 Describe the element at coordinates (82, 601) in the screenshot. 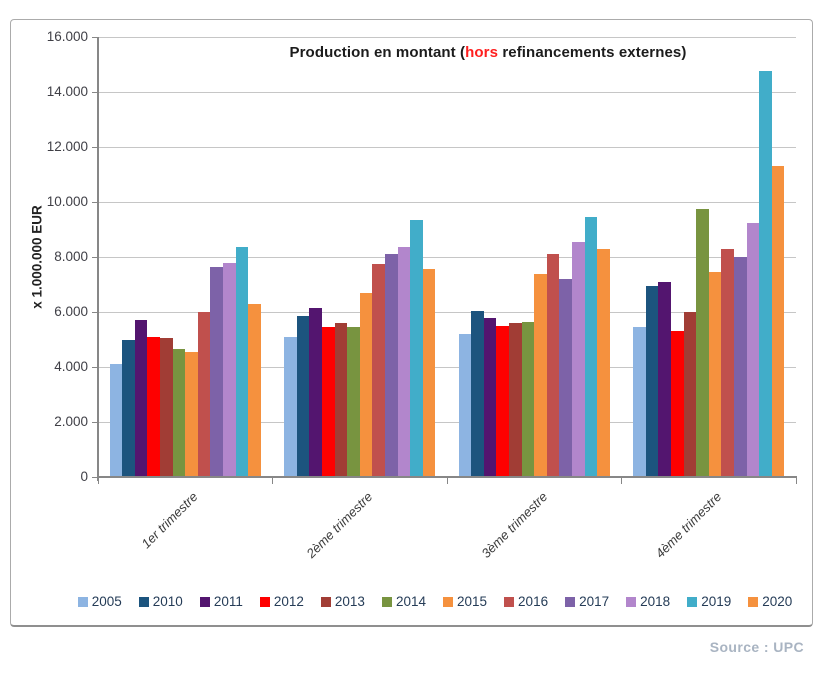

I see `legend-swatch-2005` at that location.